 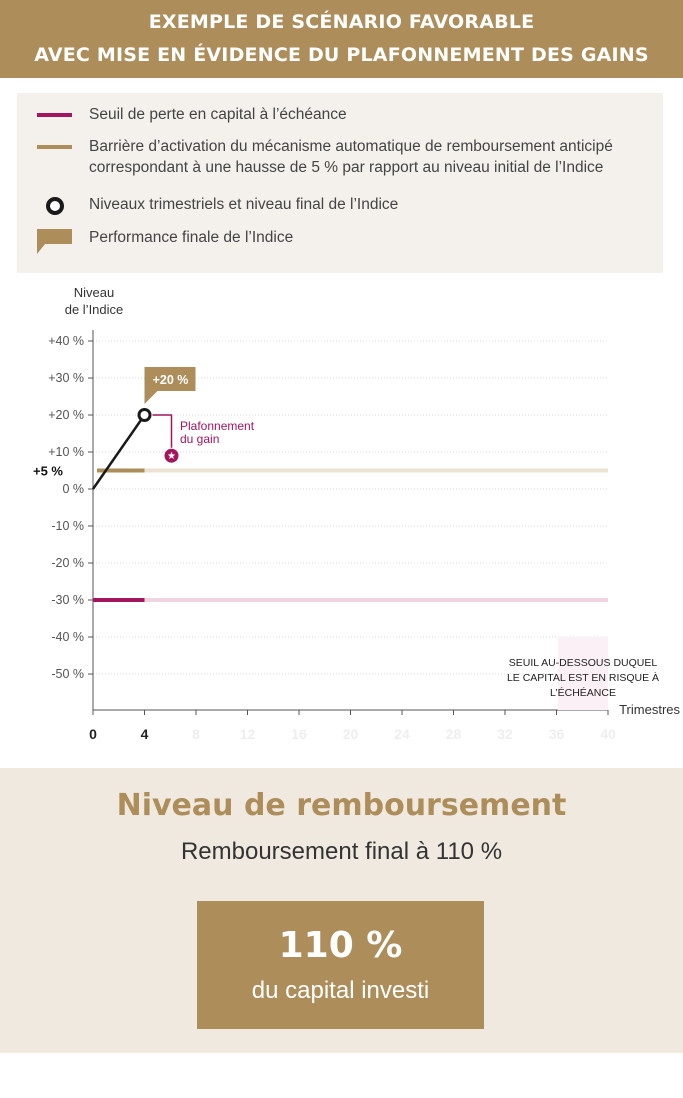 What do you see at coordinates (66, 452) in the screenshot?
I see `y-tick-label: +10 %` at bounding box center [66, 452].